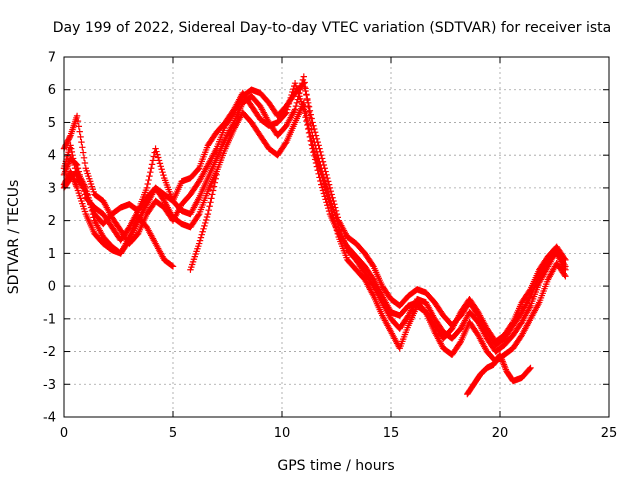 This screenshot has height=480, width=640. I want to click on x-axis-label: GPS time / hours, so click(335, 466).